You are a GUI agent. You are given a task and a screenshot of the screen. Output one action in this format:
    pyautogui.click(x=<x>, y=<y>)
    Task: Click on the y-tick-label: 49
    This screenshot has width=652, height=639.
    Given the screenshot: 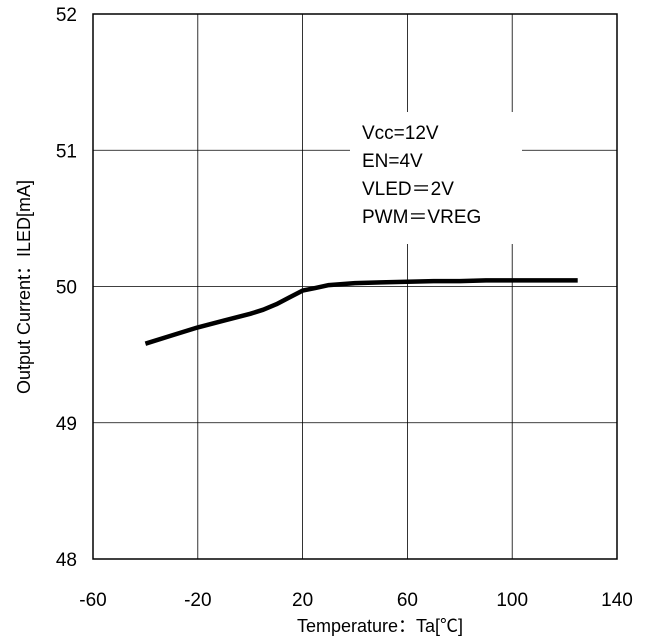 What is the action you would take?
    pyautogui.click(x=66, y=424)
    